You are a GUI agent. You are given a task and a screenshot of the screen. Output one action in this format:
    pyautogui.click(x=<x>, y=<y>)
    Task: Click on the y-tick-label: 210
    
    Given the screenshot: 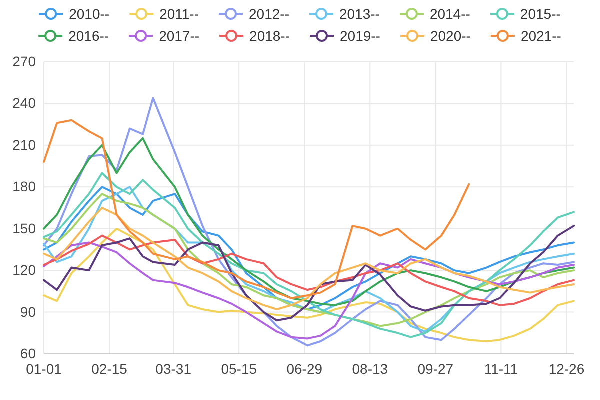 What is the action you would take?
    pyautogui.click(x=24, y=144)
    